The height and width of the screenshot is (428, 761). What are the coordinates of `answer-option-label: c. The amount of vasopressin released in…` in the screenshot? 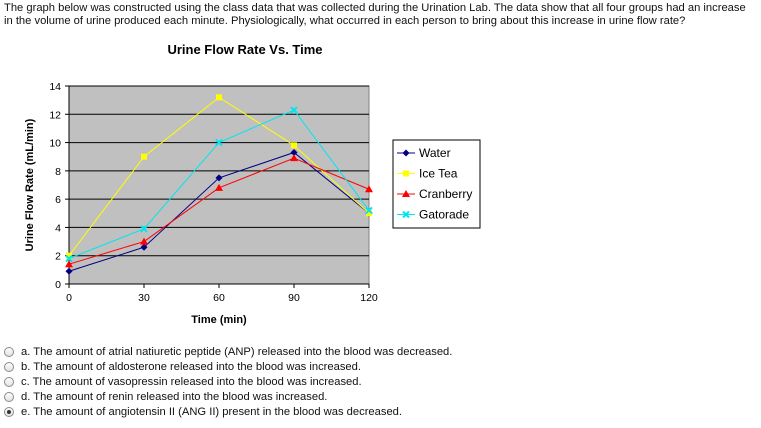 It's located at (191, 381).